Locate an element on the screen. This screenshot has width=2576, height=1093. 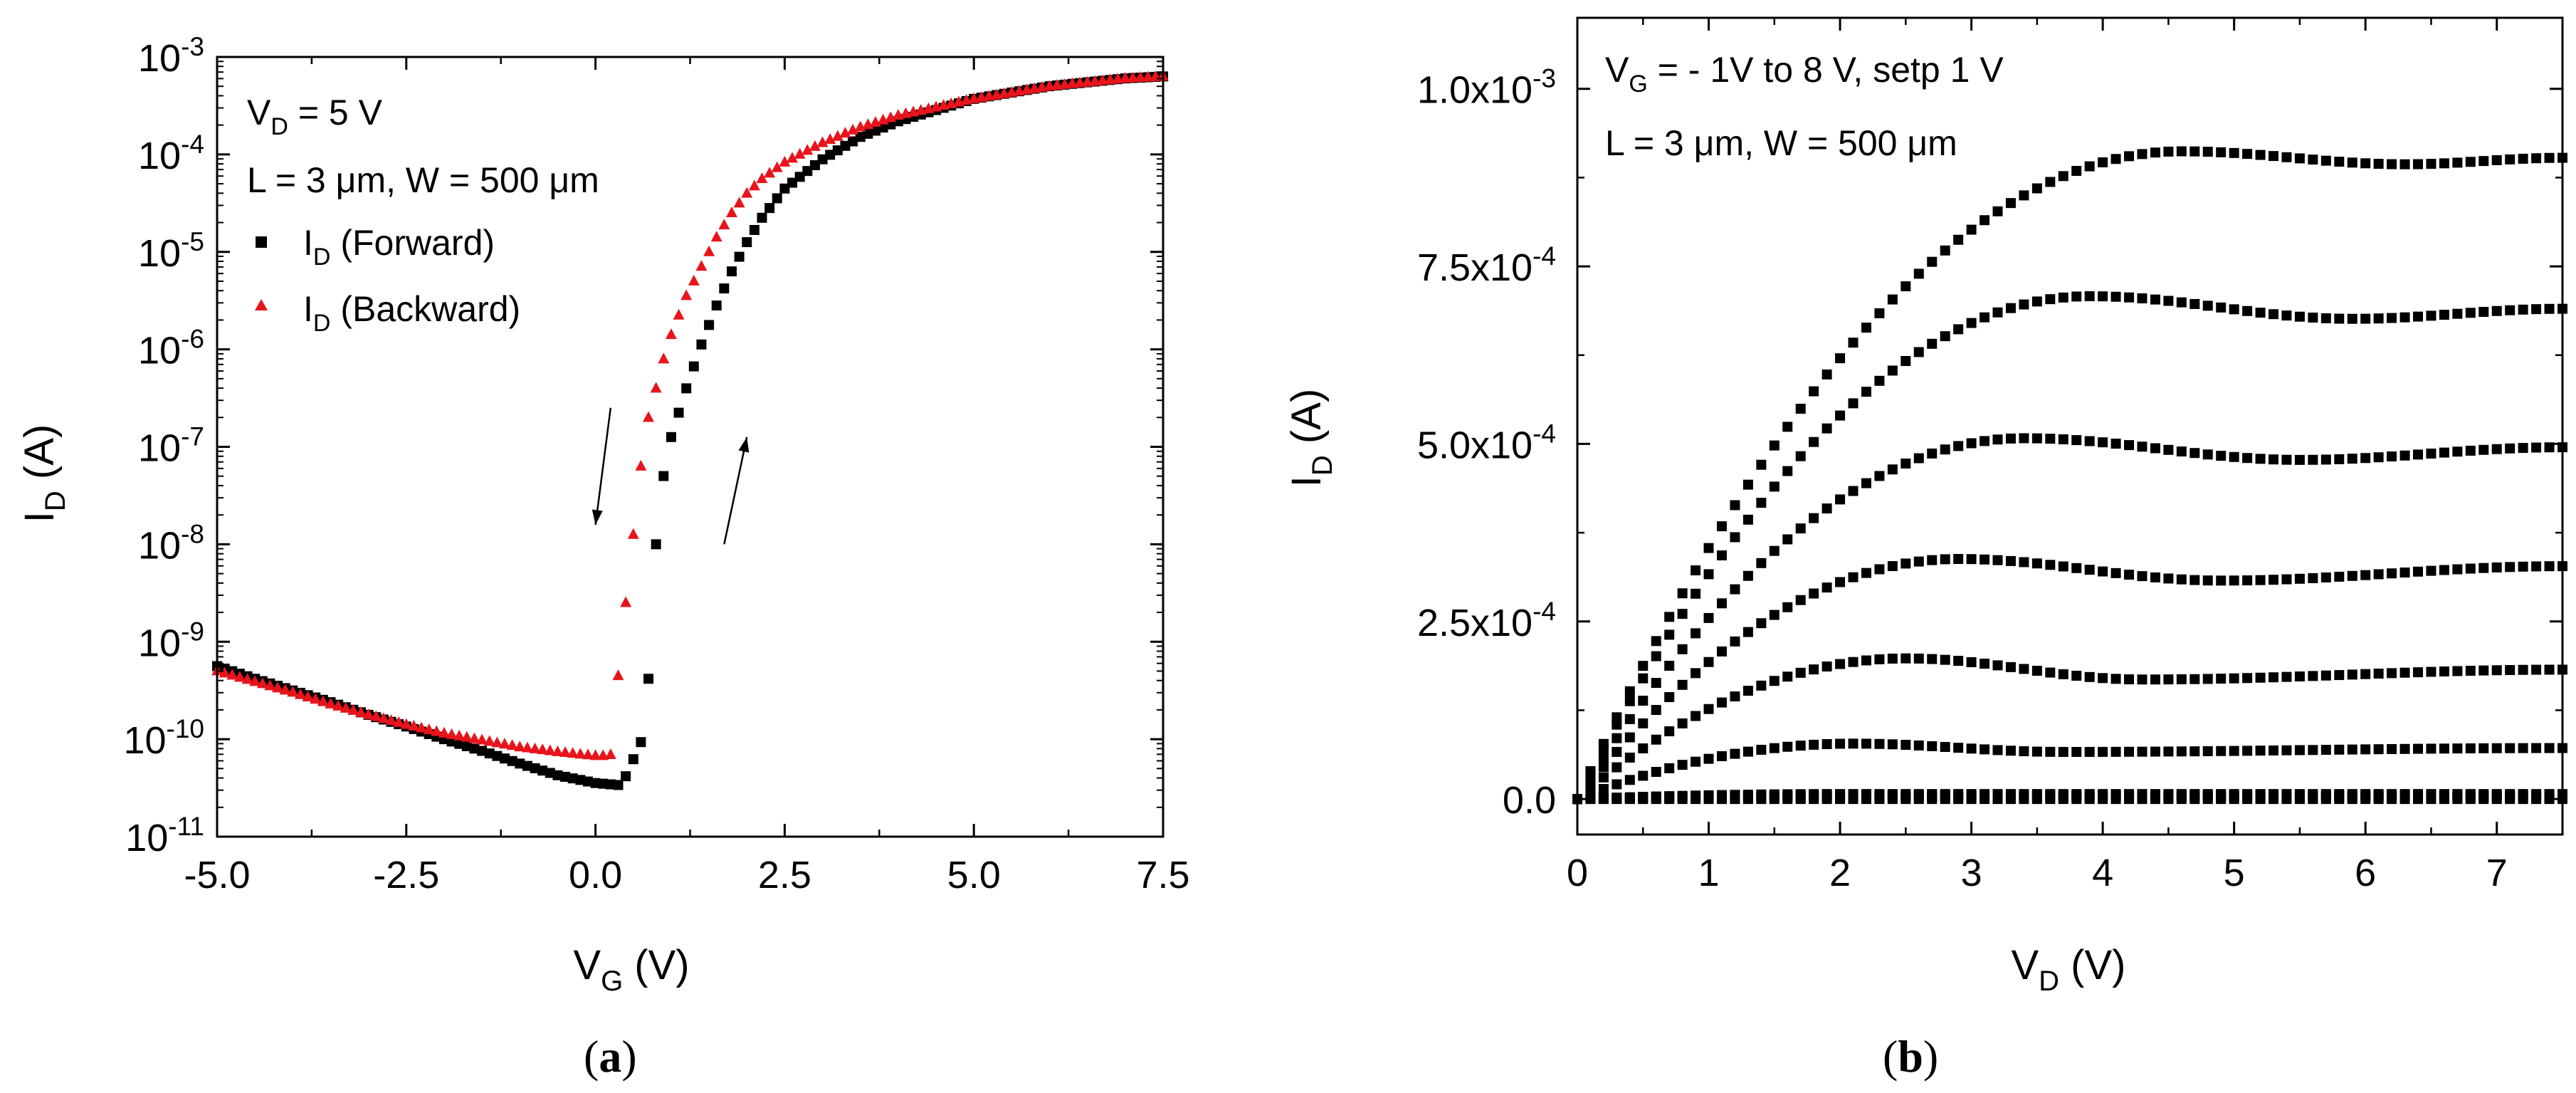
b-y-tick-label: 2.5x10⁻⁴ is located at coordinates (1486, 620).